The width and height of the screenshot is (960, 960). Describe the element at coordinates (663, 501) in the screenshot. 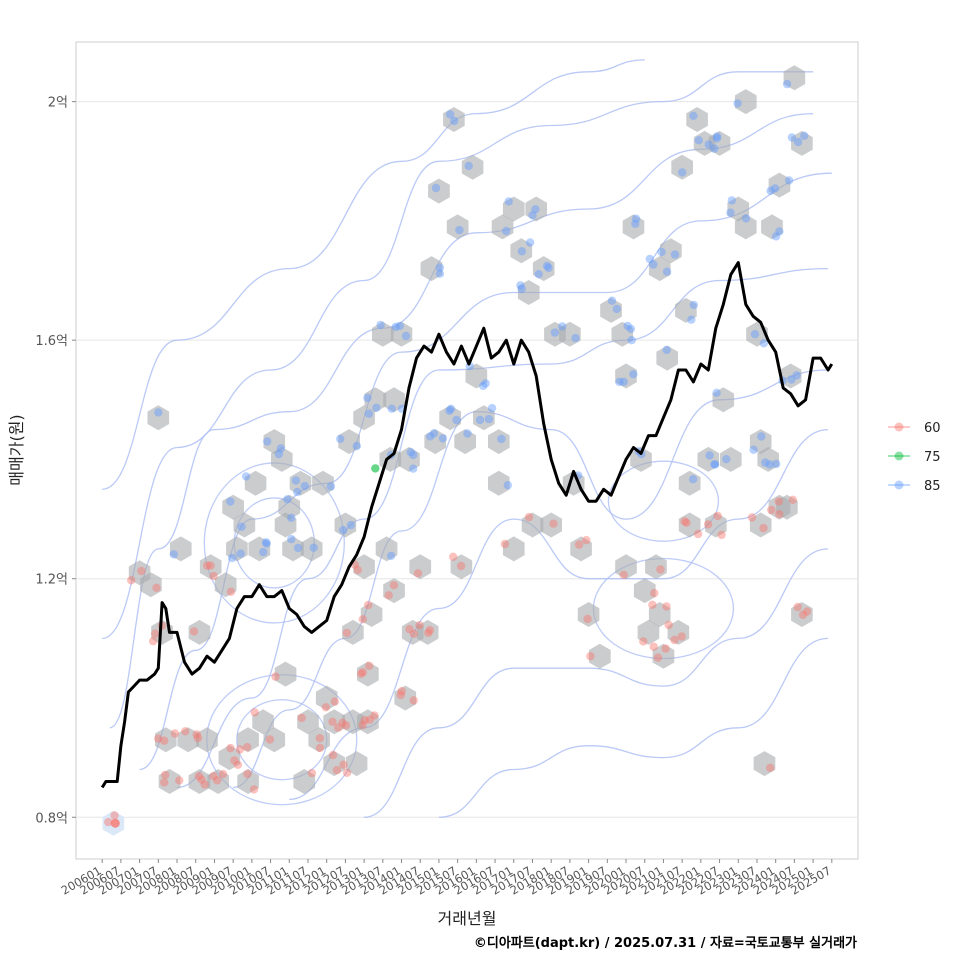

I see `density-contour-loop` at that location.